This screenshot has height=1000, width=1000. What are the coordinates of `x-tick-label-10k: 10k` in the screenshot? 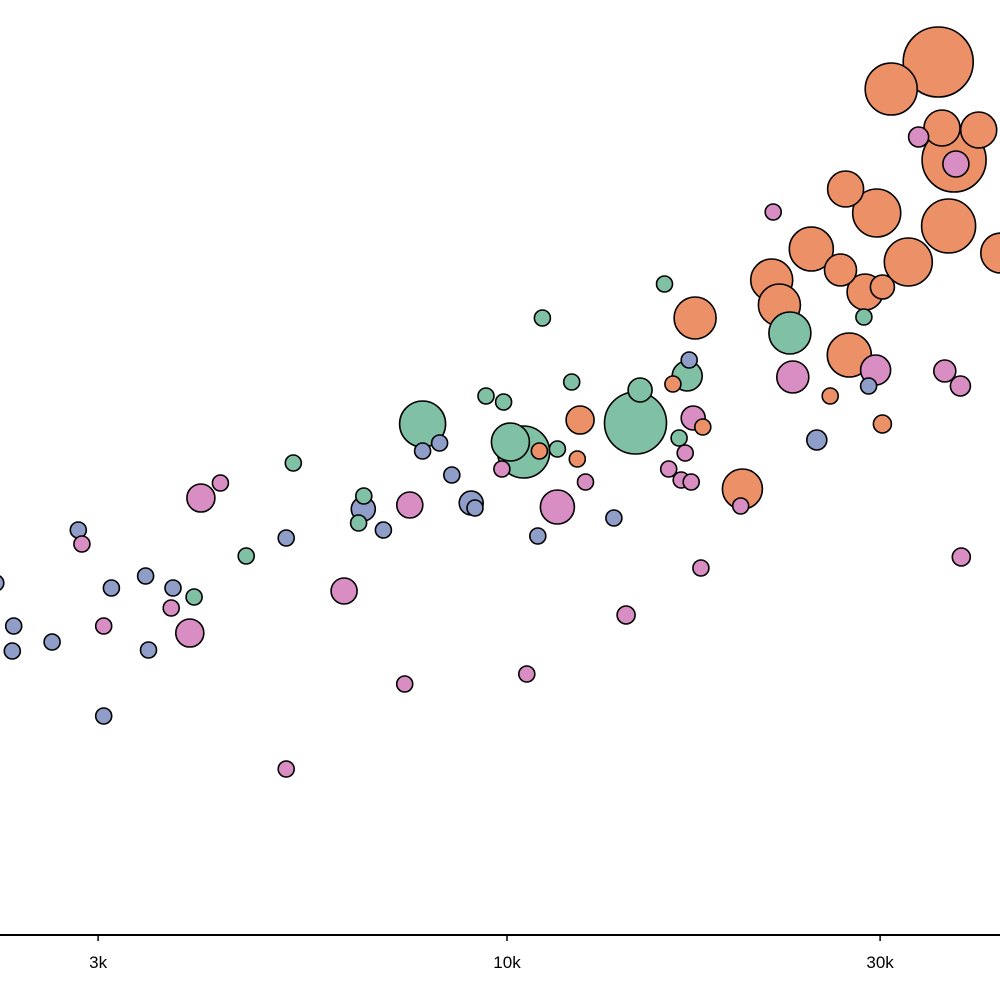 It's located at (507, 962).